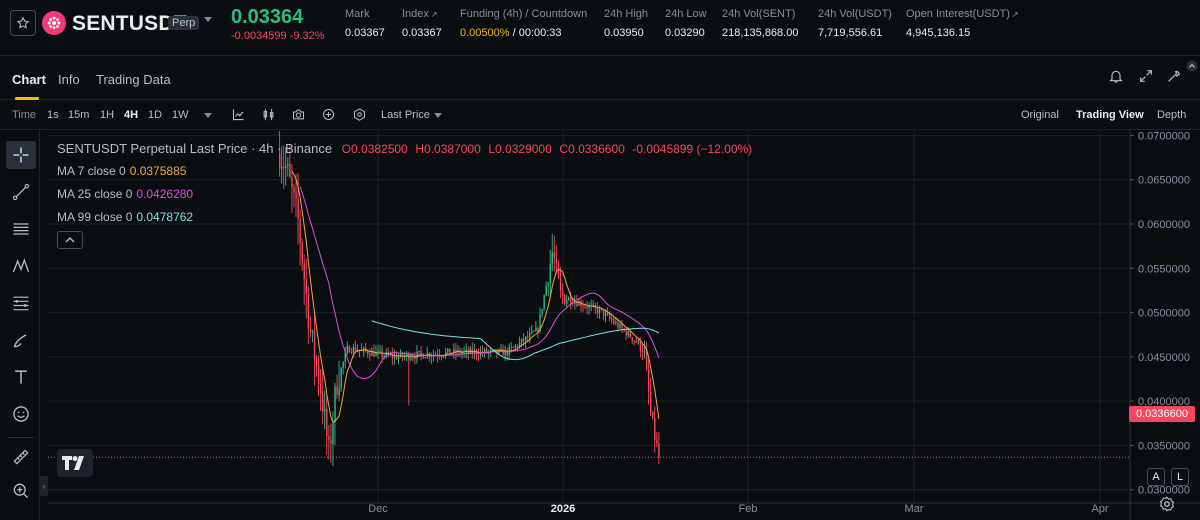 Image resolution: width=1200 pixels, height=520 pixels. What do you see at coordinates (1164, 314) in the screenshot?
I see `y-tick-label: 0.0500000` at bounding box center [1164, 314].